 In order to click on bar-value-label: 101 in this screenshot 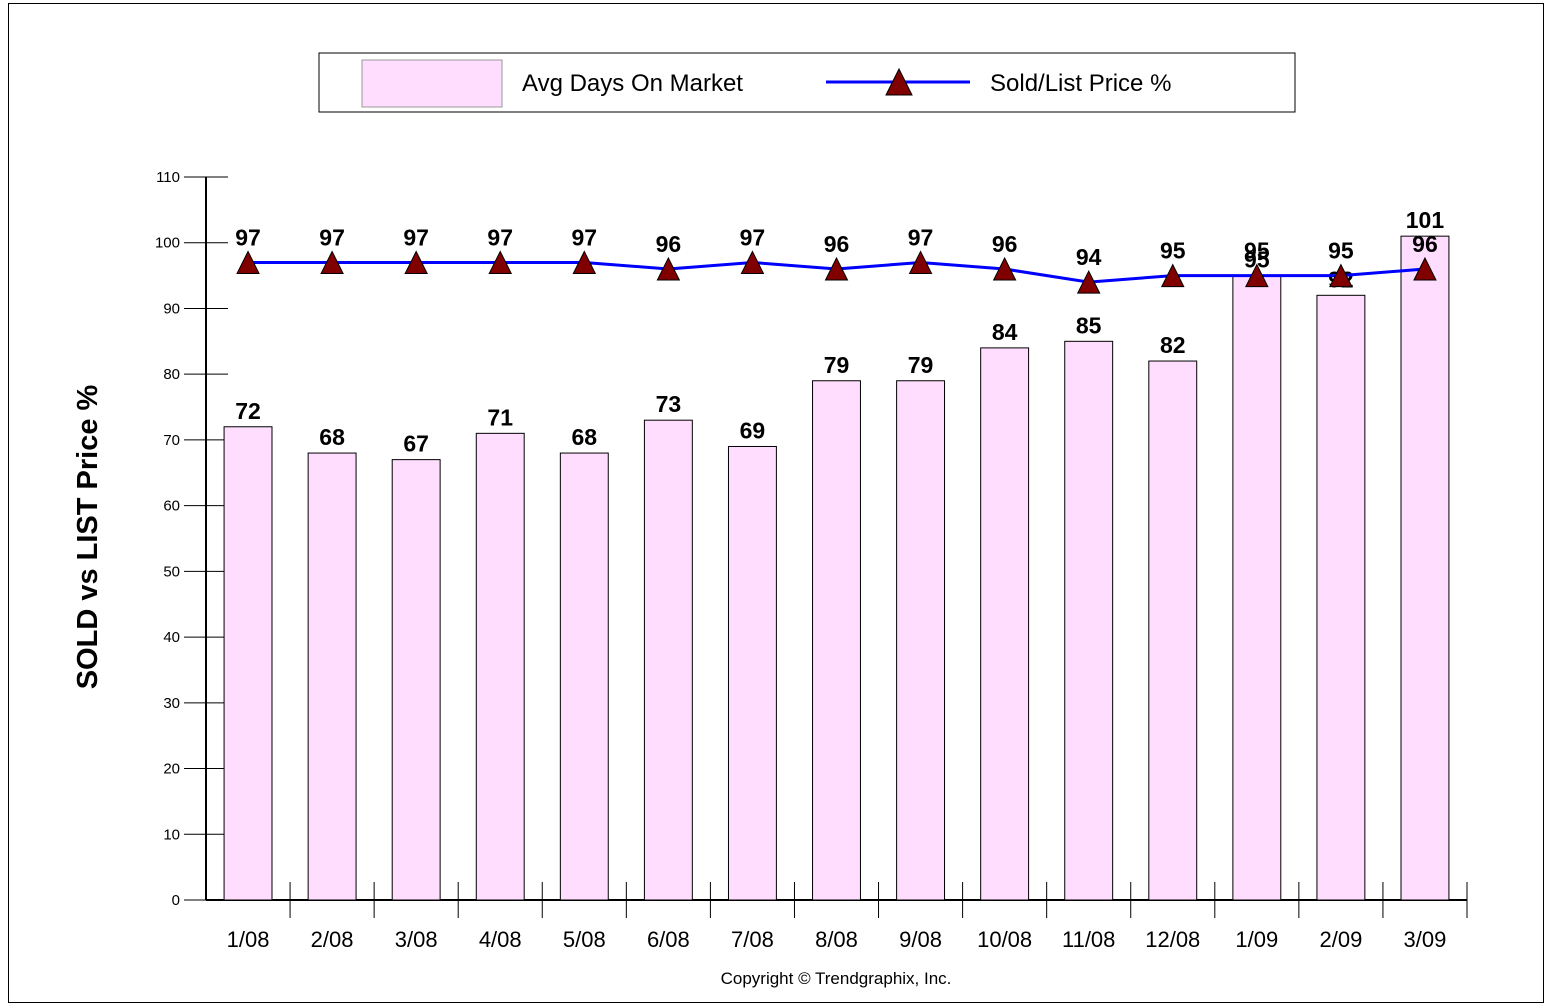, I will do `click(1425, 220)`.